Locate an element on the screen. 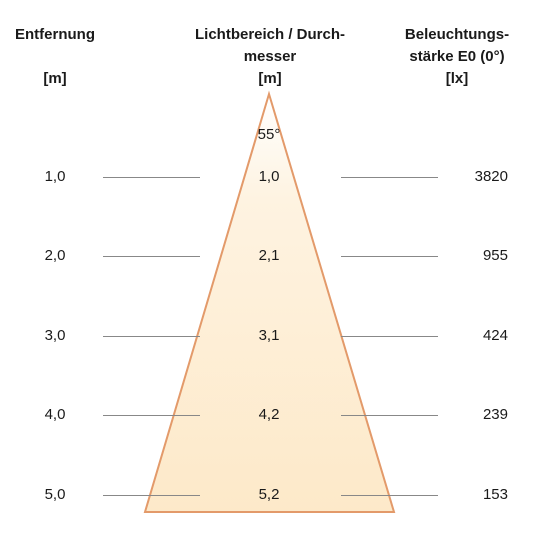 The image size is (540, 540). illuminance-header-line2: stärke E0 (0°) is located at coordinates (457, 56).